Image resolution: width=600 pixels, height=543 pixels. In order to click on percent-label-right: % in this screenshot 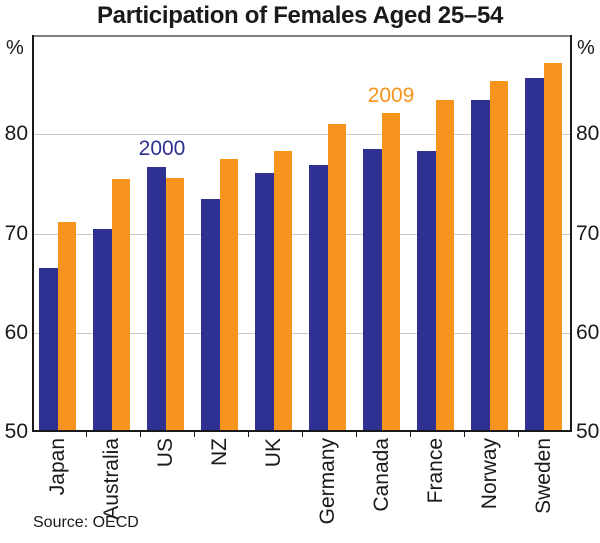, I will do `click(586, 48)`.